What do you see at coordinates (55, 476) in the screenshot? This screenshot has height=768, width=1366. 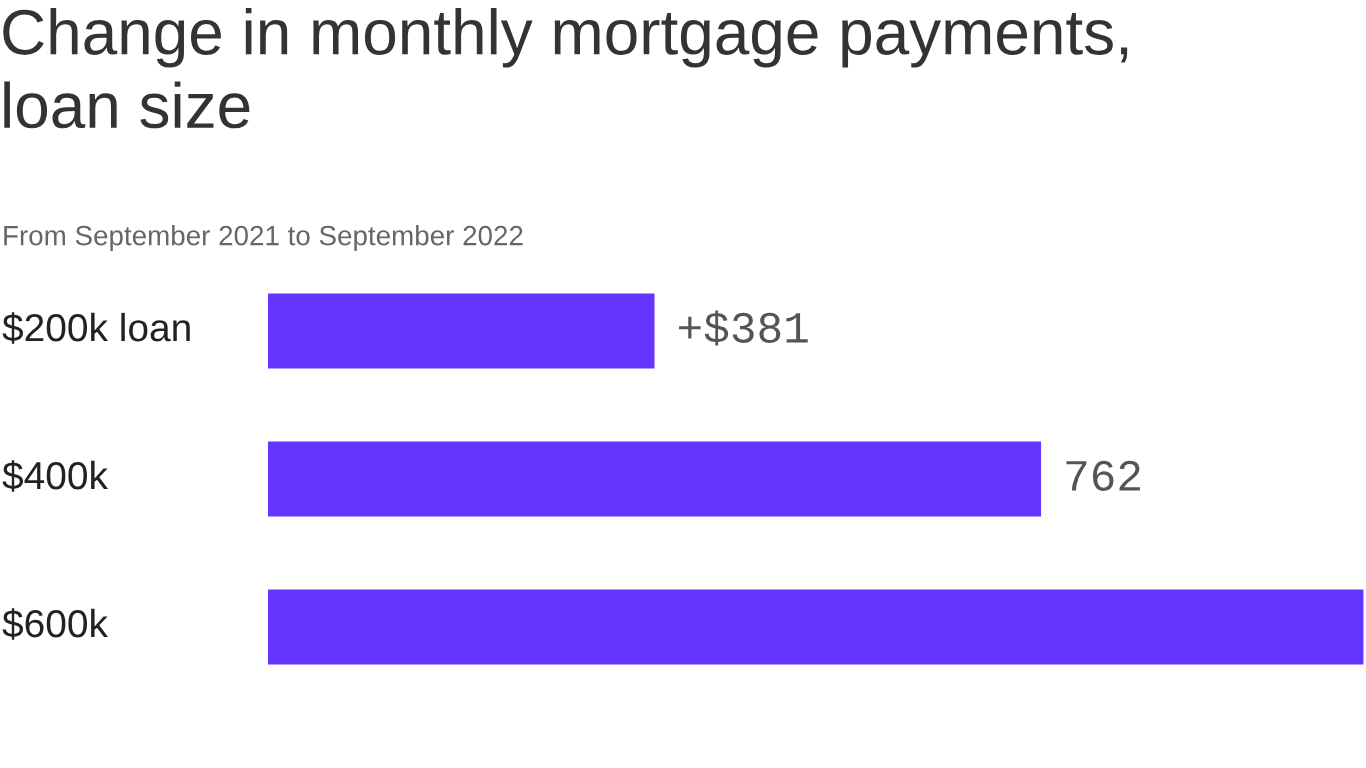 I see `y-tick-label: $400k` at bounding box center [55, 476].